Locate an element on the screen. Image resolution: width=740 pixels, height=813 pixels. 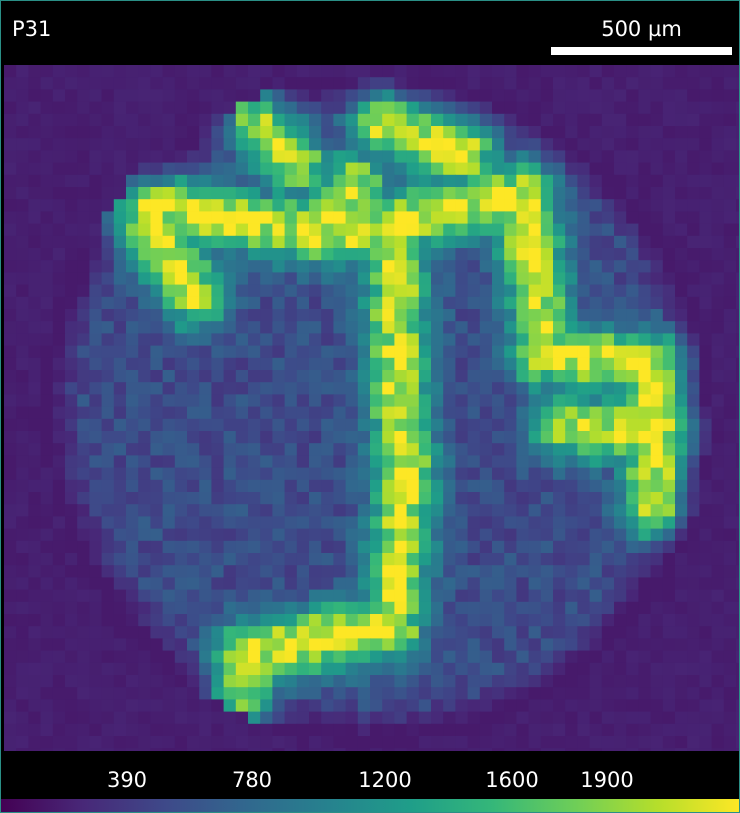
colorbar-tick-1: 390 is located at coordinates (127, 780).